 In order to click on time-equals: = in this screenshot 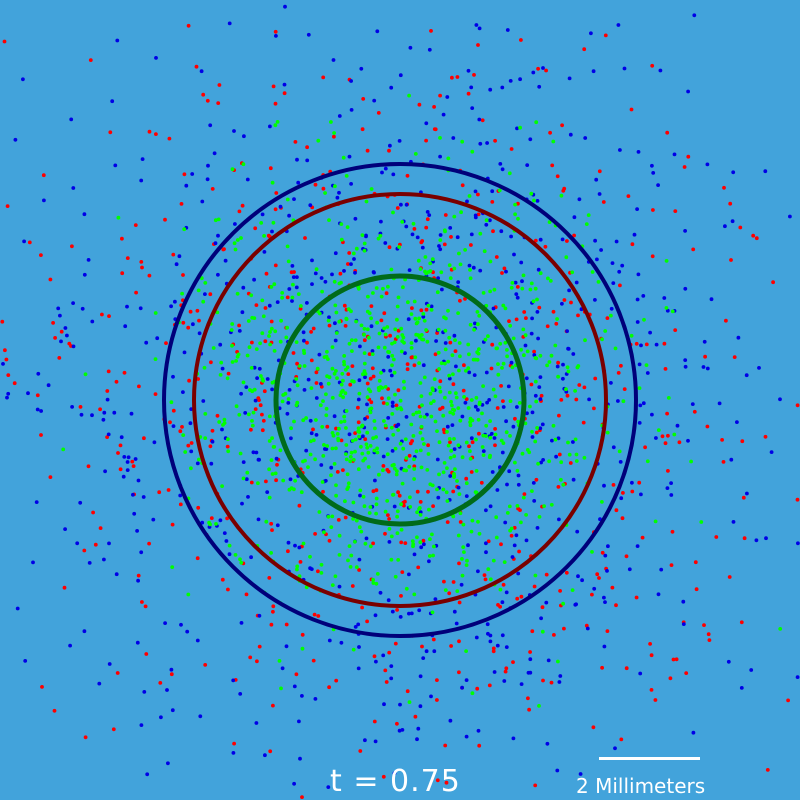, I will do `click(366, 781)`.